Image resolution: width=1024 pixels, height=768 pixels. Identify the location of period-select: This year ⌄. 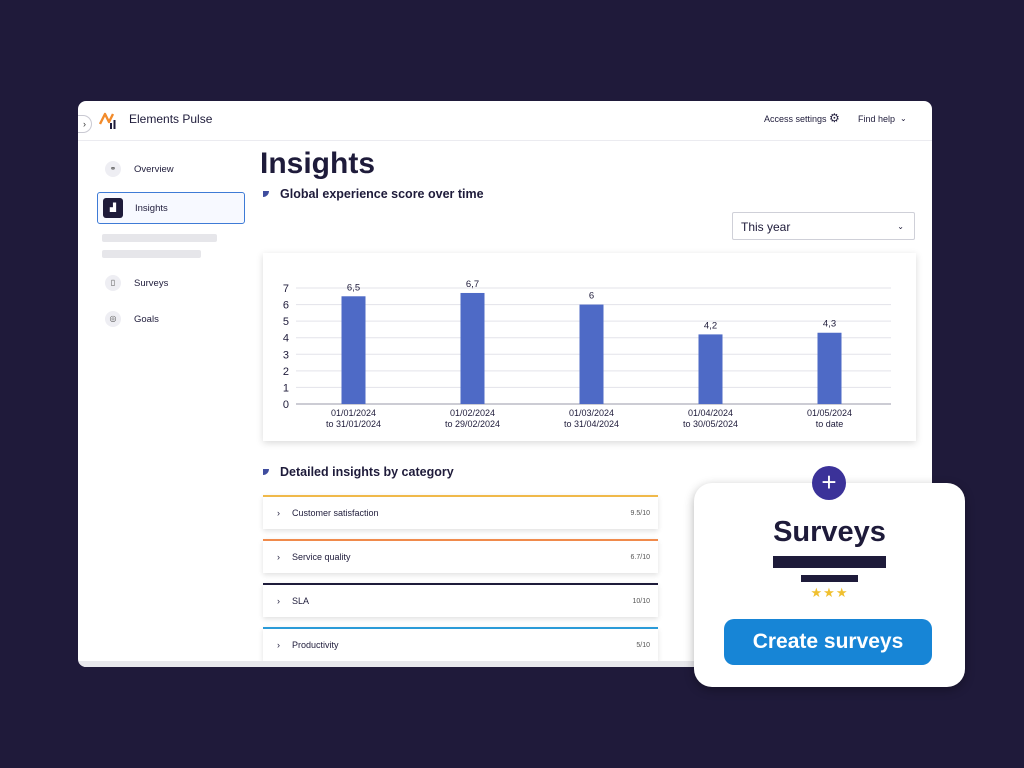
(823, 226).